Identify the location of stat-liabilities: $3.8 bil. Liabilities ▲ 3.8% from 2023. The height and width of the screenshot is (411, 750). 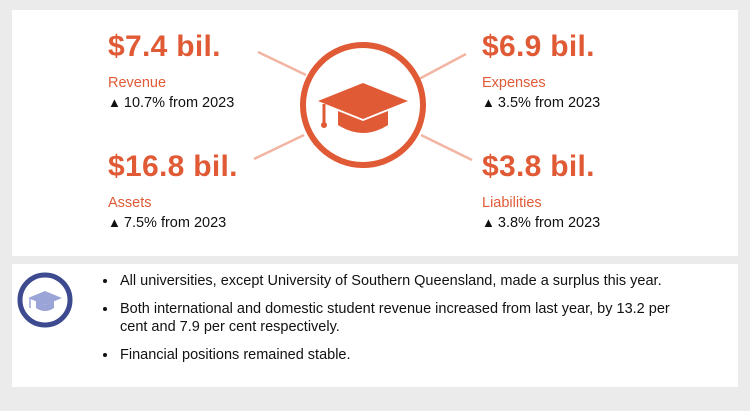
(541, 191).